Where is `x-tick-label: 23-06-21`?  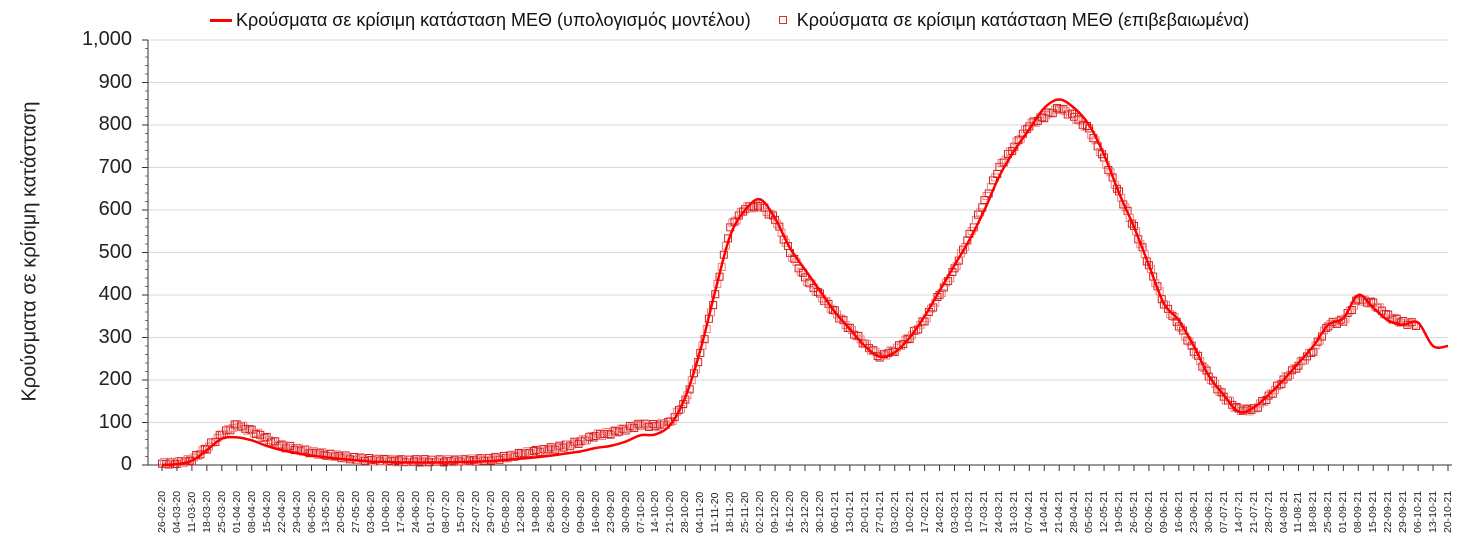 x-tick-label: 23-06-21 is located at coordinates (1193, 511).